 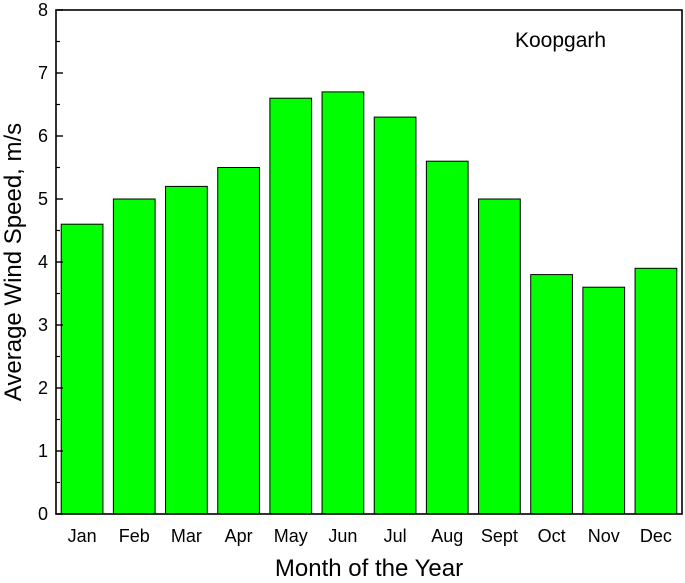 I want to click on bar-may, so click(x=291, y=306).